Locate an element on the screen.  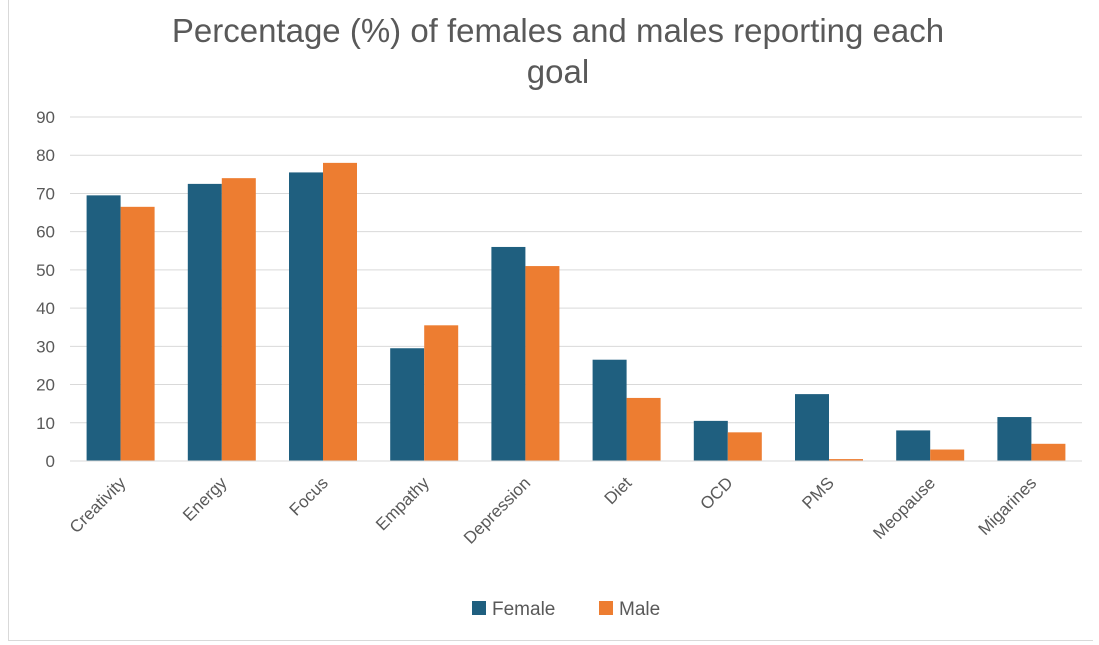
chart-title-line-2: goal is located at coordinates (558, 71).